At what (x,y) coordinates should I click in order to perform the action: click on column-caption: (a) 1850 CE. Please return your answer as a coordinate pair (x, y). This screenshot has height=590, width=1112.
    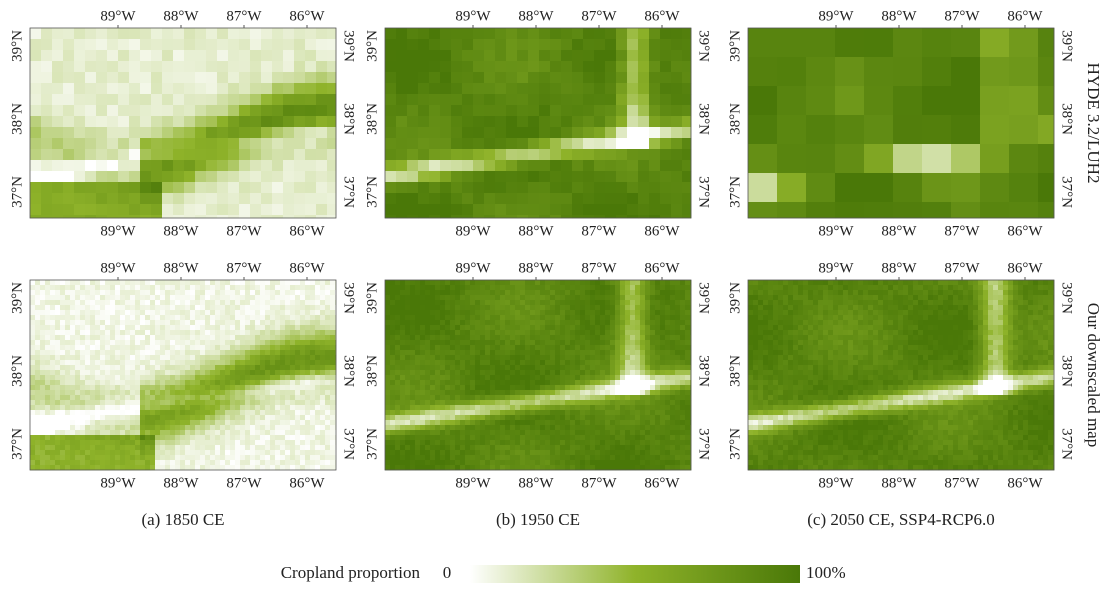
    Looking at the image, I should click on (182, 519).